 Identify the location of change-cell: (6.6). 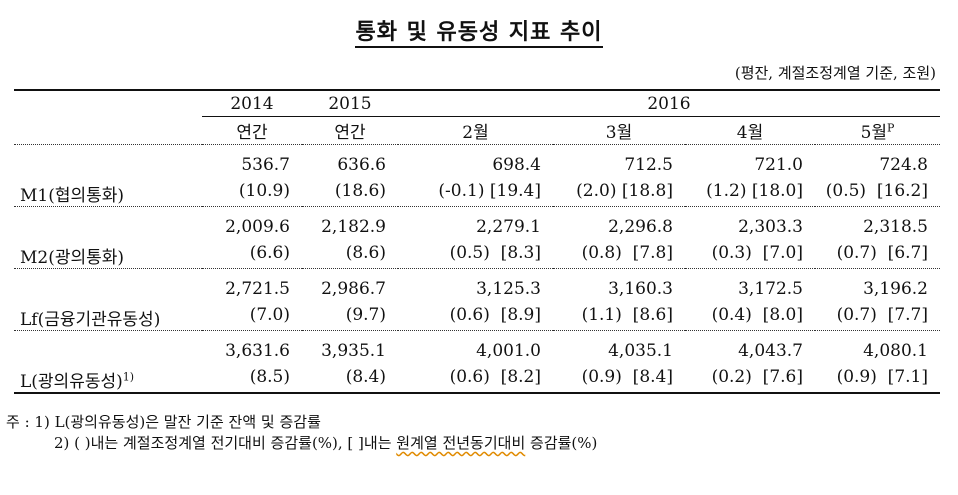
(252, 253).